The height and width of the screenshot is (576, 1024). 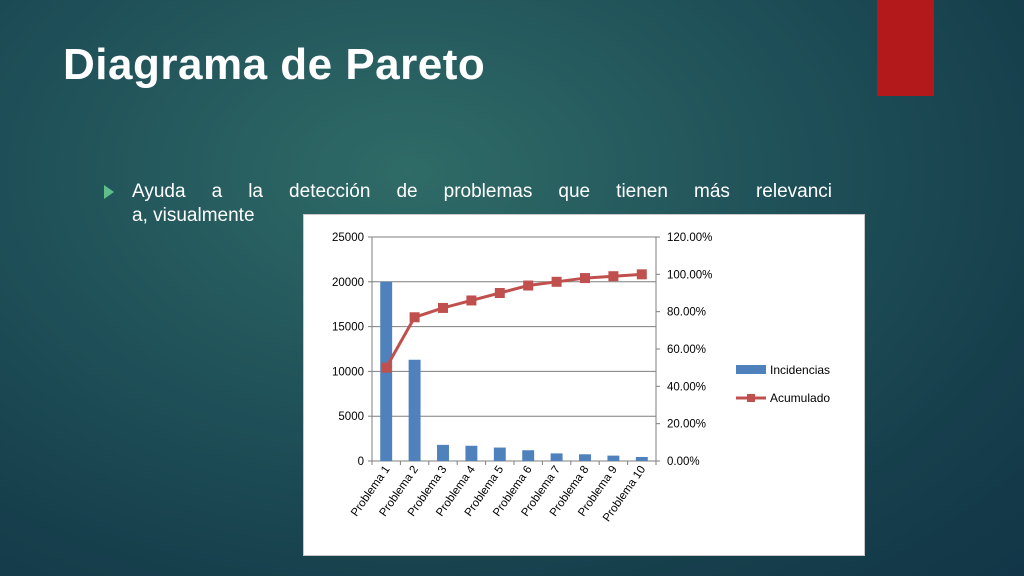 I want to click on y-right-tick-label: 120.00%, so click(x=689, y=238).